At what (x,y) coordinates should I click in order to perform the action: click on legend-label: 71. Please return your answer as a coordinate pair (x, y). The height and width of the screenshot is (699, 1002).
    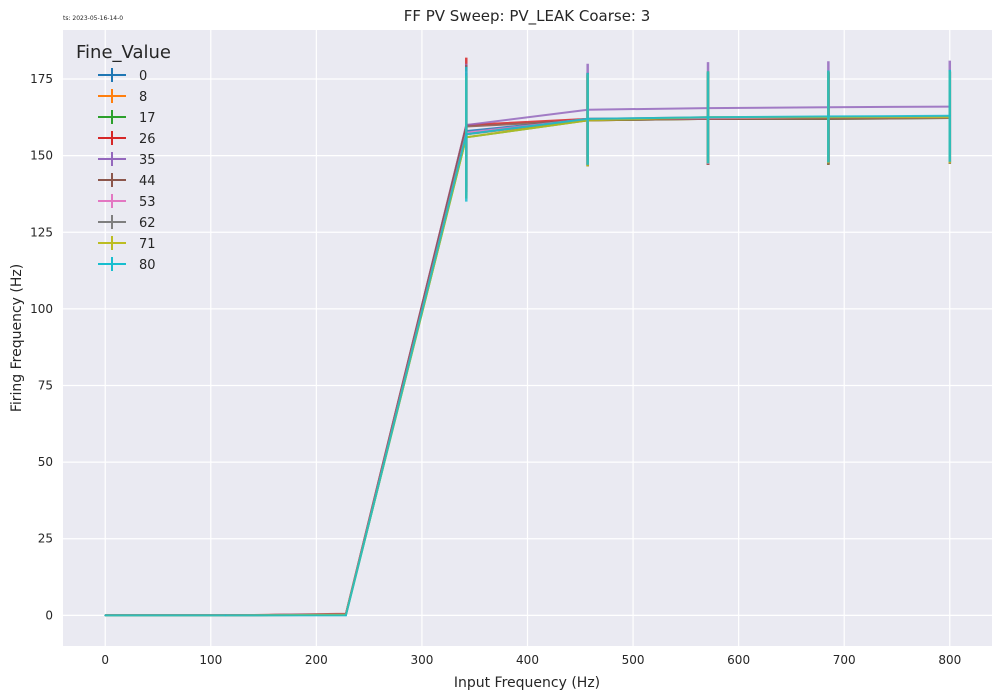
    Looking at the image, I should click on (147, 244).